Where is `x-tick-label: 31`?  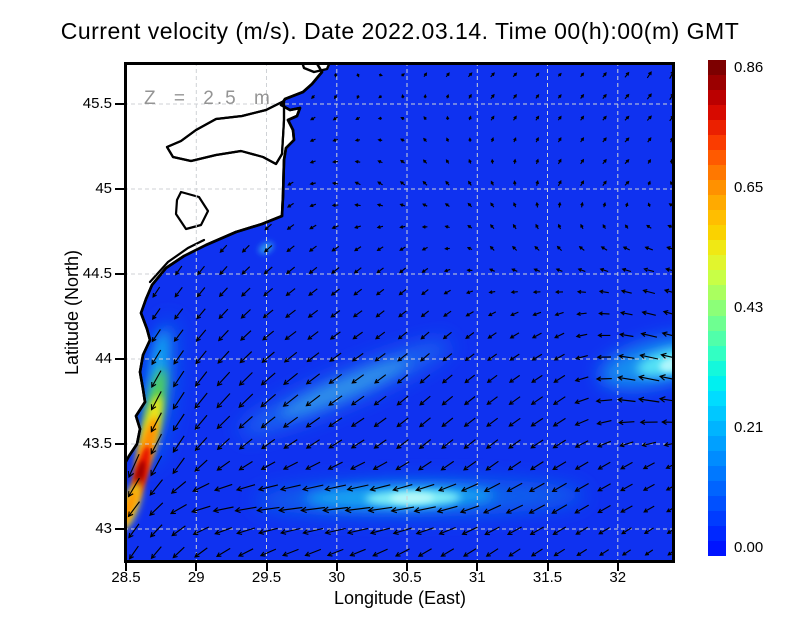
x-tick-label: 31 is located at coordinates (477, 577).